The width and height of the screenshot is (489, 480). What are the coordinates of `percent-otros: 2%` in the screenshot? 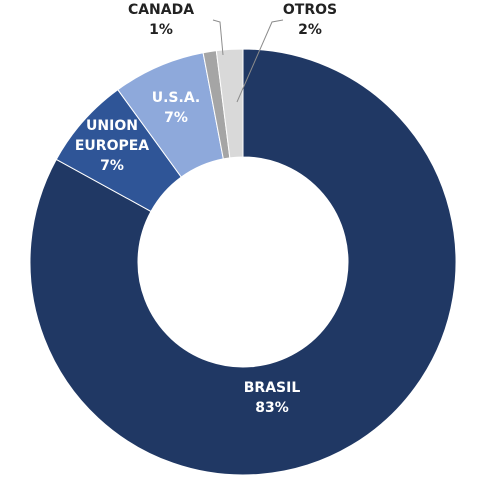 It's located at (310, 30).